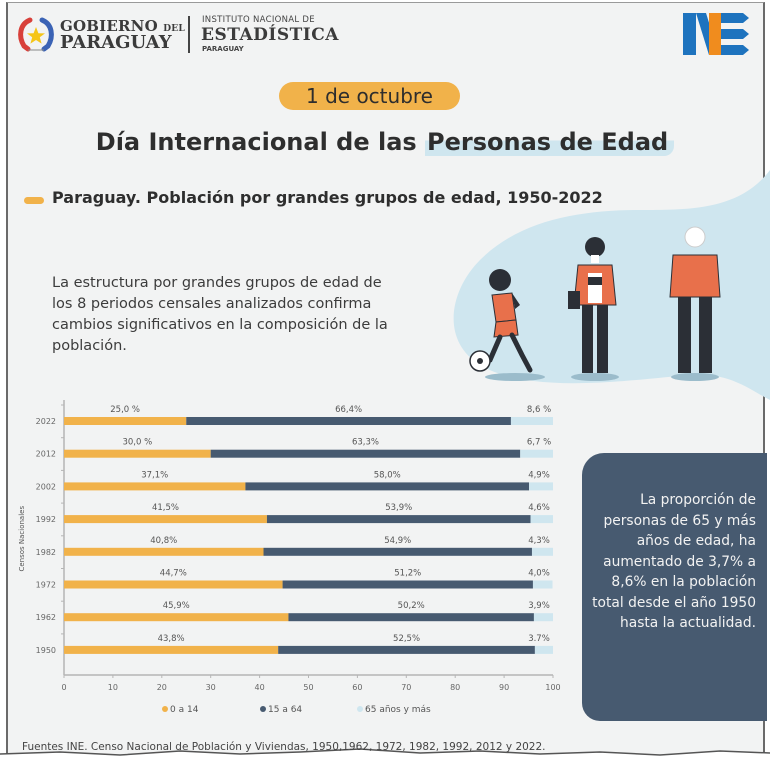  Describe the element at coordinates (716, 34) in the screenshot. I see `ine-logo-icon` at that location.